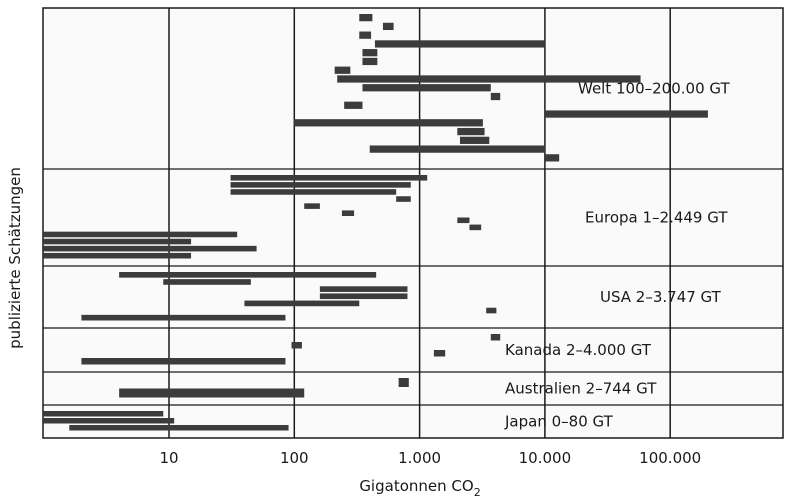 This screenshot has width=792, height=498. What do you see at coordinates (294, 458) in the screenshot?
I see `x-tick-label: 100` at bounding box center [294, 458].